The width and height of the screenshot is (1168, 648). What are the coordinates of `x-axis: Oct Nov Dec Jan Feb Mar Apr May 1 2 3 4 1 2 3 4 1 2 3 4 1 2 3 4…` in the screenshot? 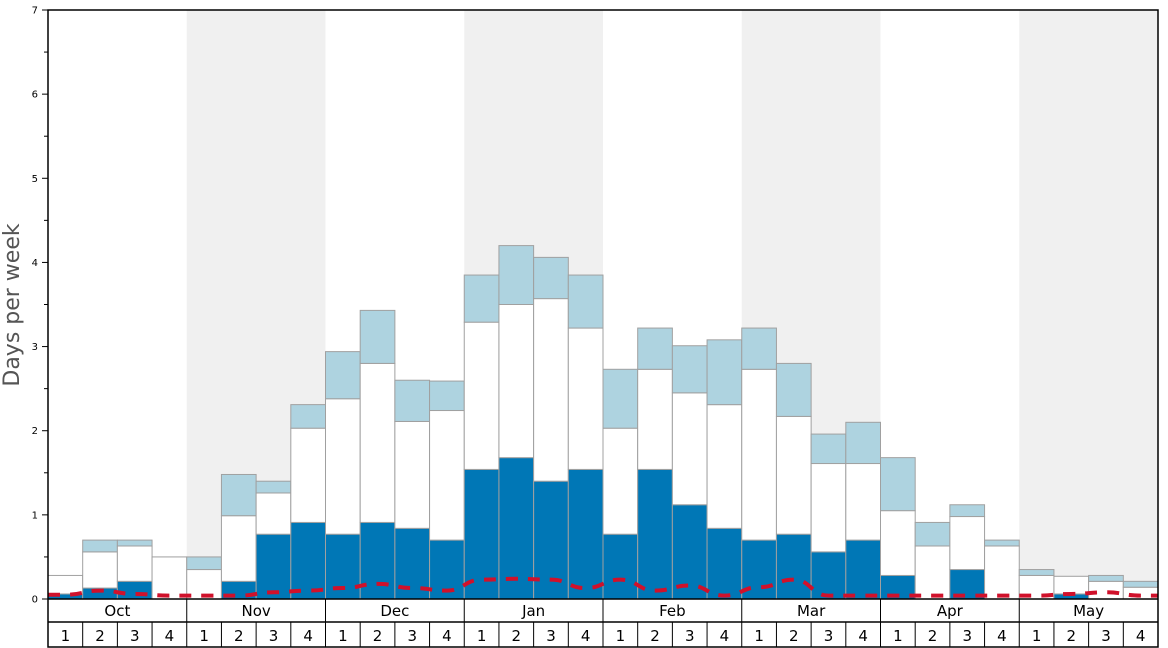 It's located at (603, 623).